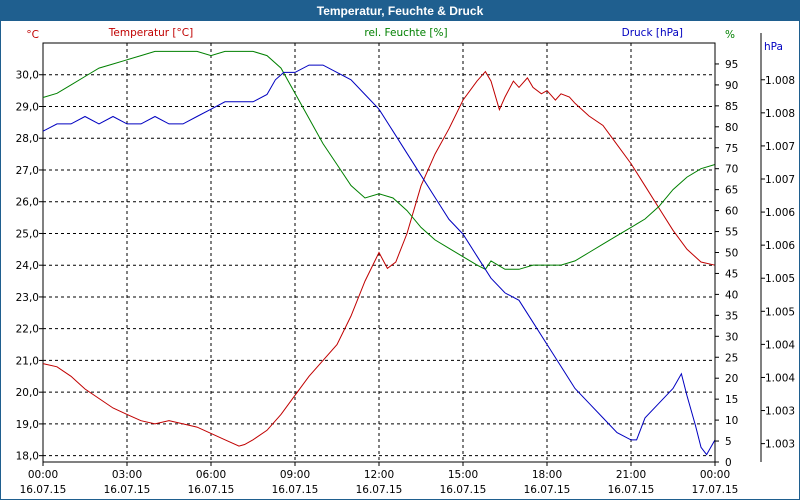  Describe the element at coordinates (773, 47) in the screenshot. I see `y-right2-unit: hPa` at that location.